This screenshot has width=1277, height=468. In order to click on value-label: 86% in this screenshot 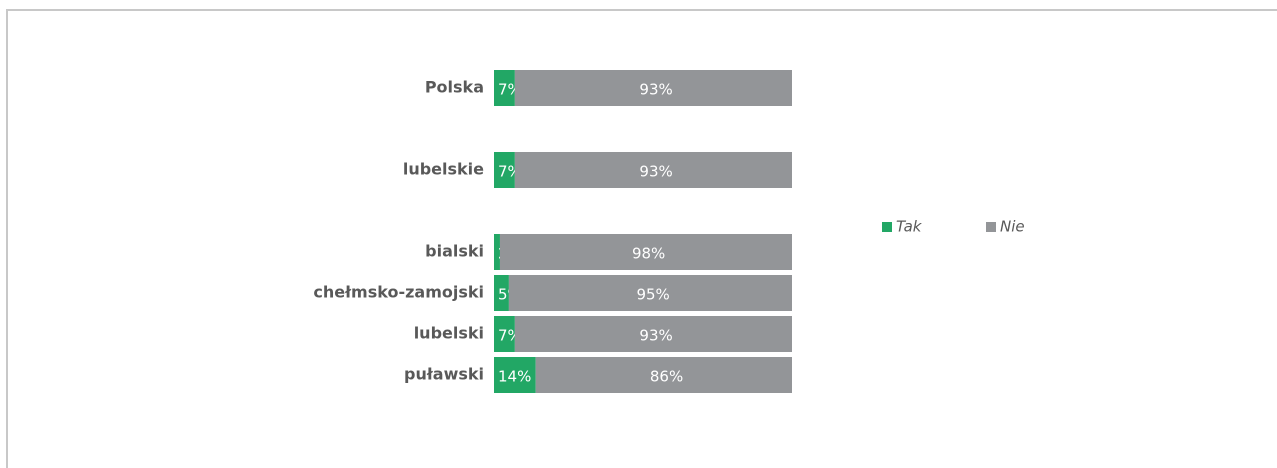, I will do `click(666, 377)`.